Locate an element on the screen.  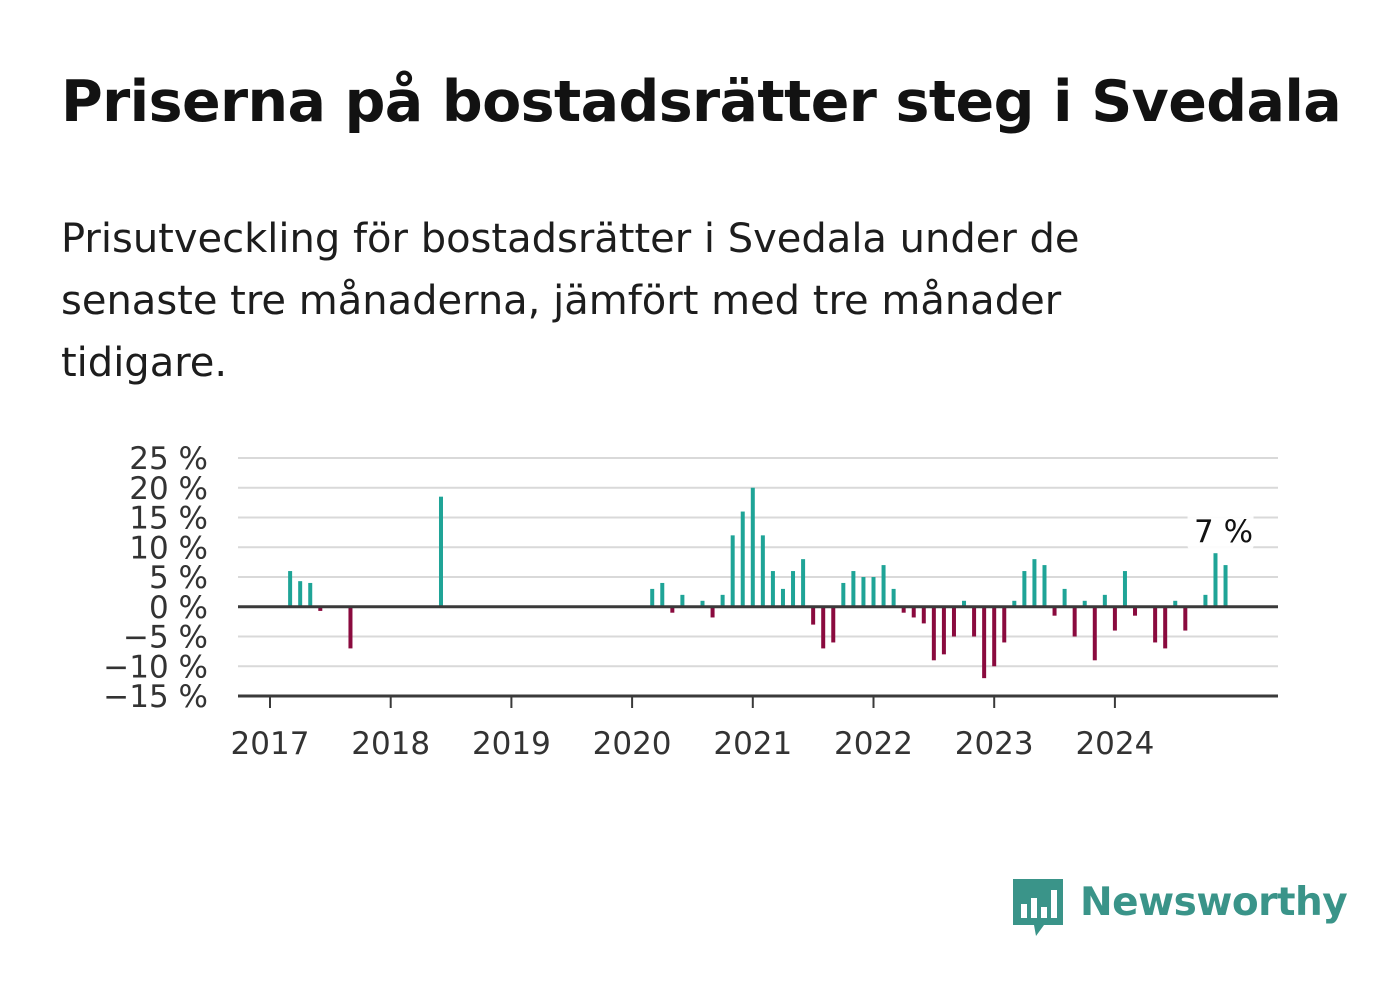
y-tick-label: 15 % is located at coordinates (168, 519).